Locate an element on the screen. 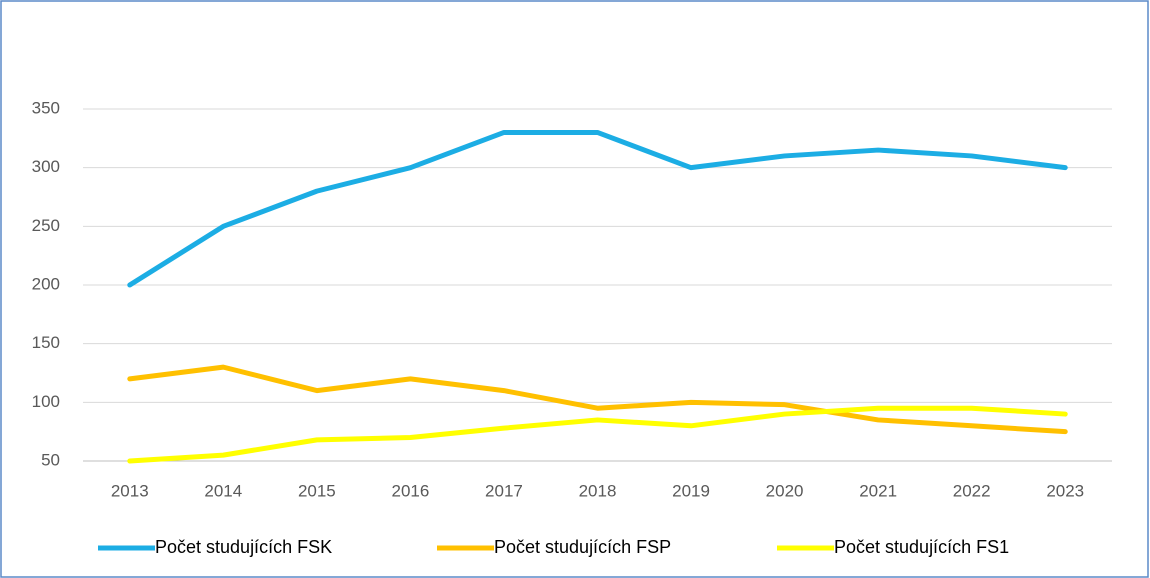  x-tick-label: 2021 is located at coordinates (878, 490).